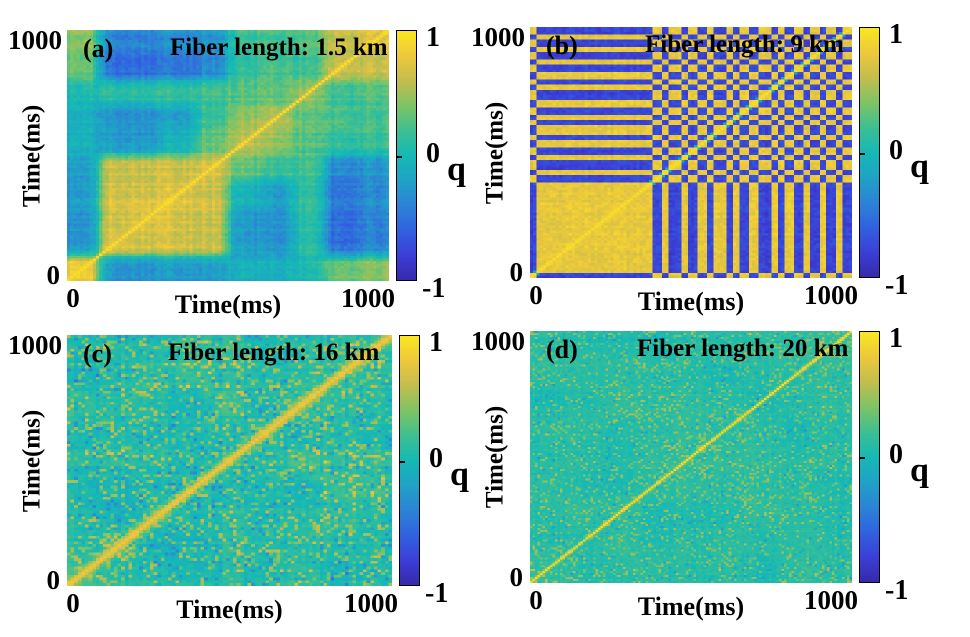  I want to click on x-axis-label-c: Time(ms), so click(229, 609).